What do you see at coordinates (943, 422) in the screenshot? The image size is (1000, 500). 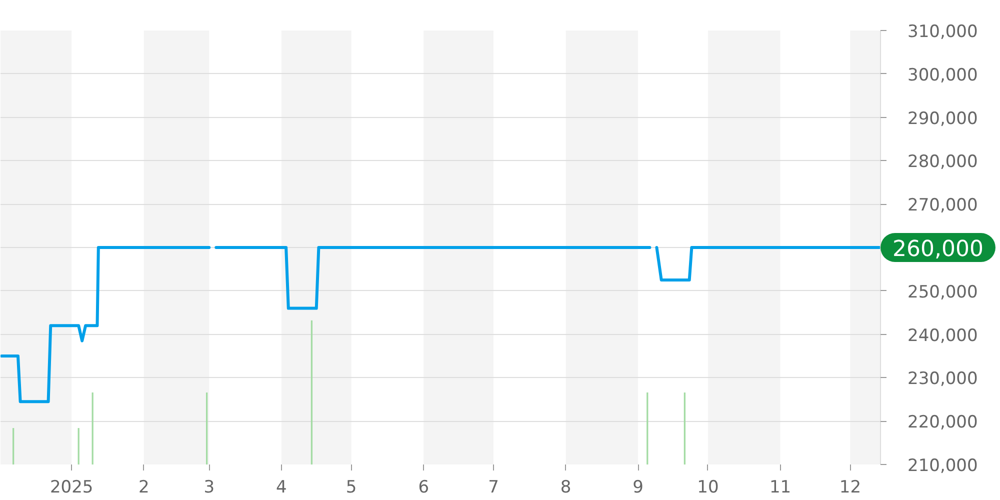 I see `y-tick-label: 220,000` at bounding box center [943, 422].